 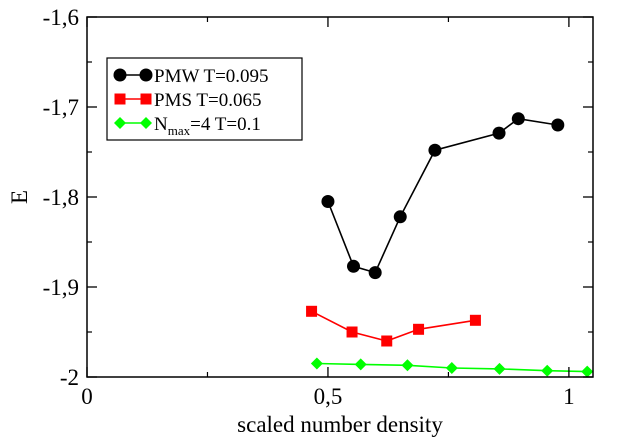 I want to click on legend-label: PMS T=0.065, so click(x=208, y=100).